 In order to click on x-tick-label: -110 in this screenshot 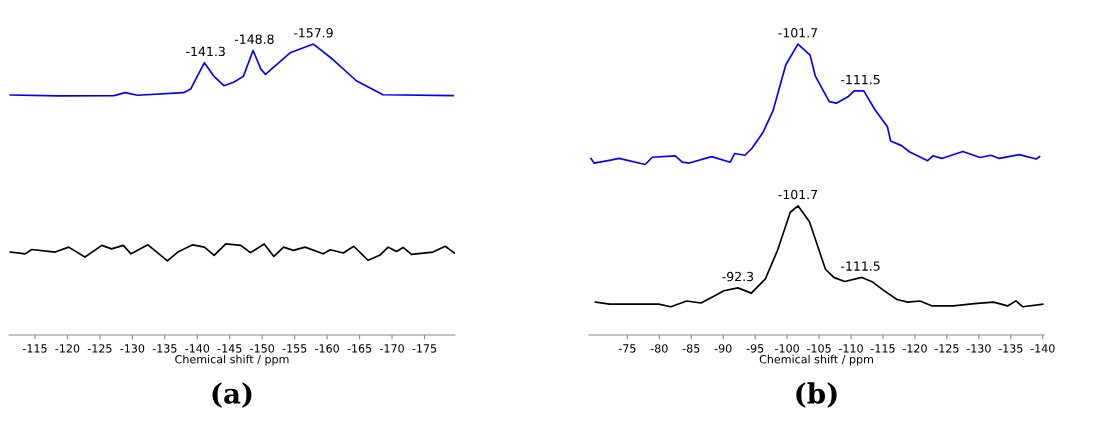, I will do `click(850, 348)`.